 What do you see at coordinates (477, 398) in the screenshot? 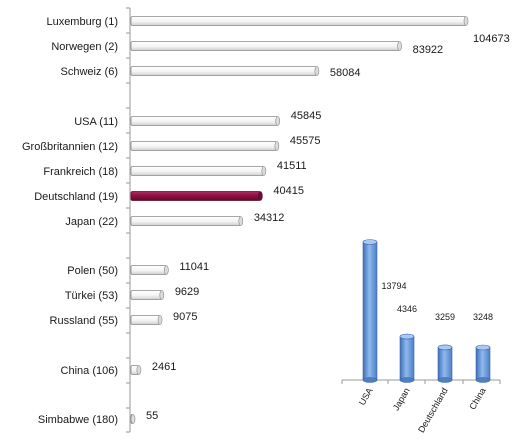
I see `inset-category-label-china: China` at bounding box center [477, 398].